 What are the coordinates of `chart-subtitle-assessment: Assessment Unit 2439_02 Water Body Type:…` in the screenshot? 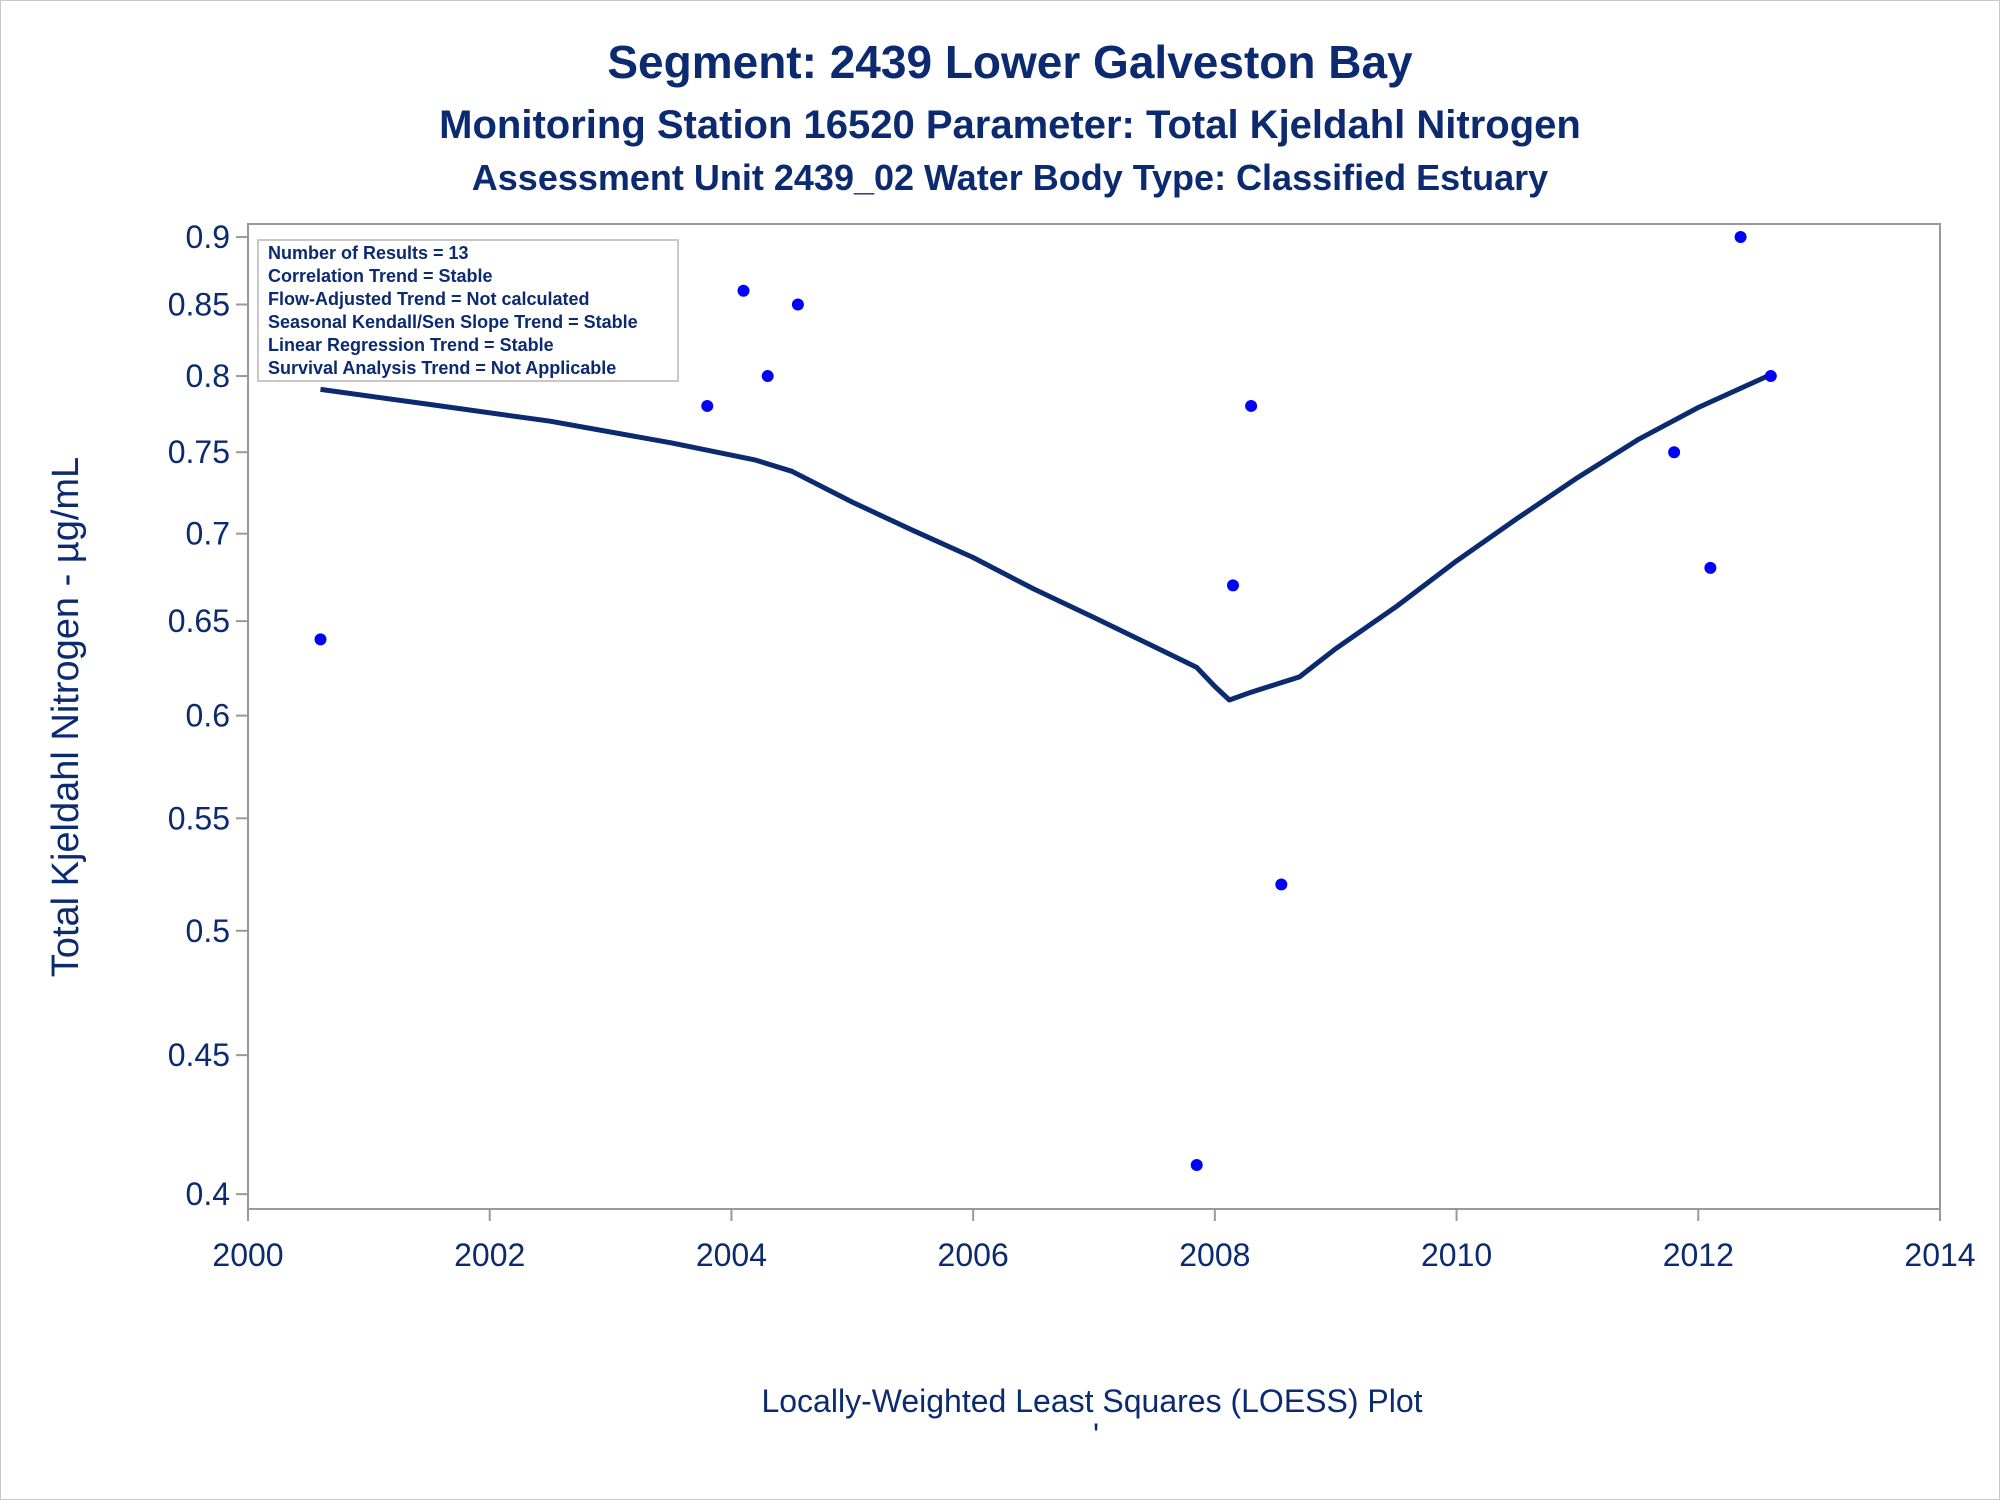 It's located at (1010, 177).